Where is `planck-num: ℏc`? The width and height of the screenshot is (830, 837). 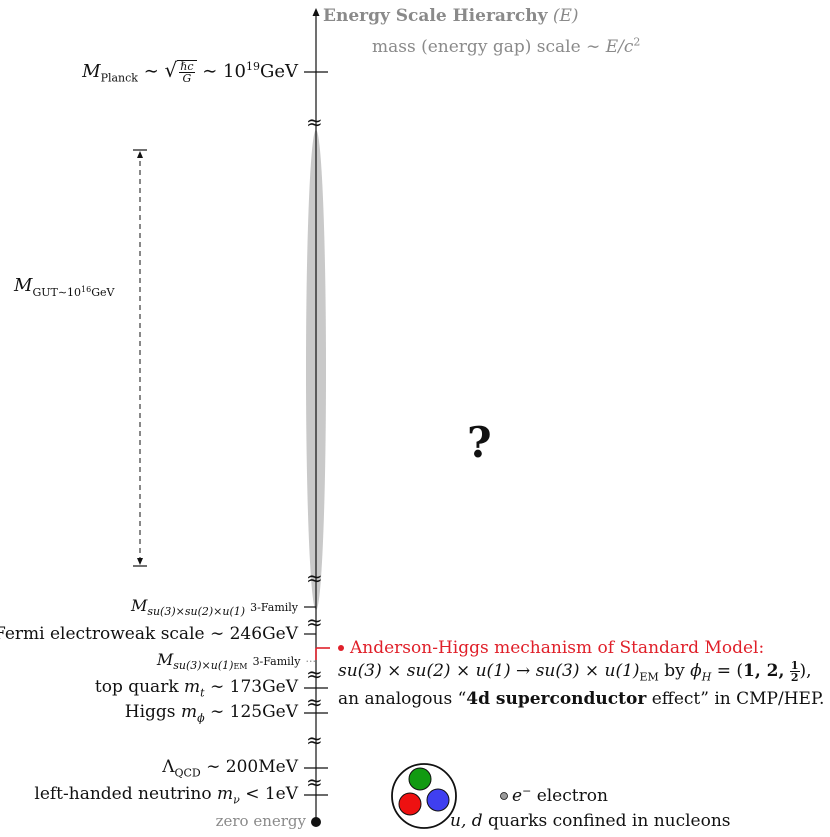 planck-num: ℏc is located at coordinates (187, 66).